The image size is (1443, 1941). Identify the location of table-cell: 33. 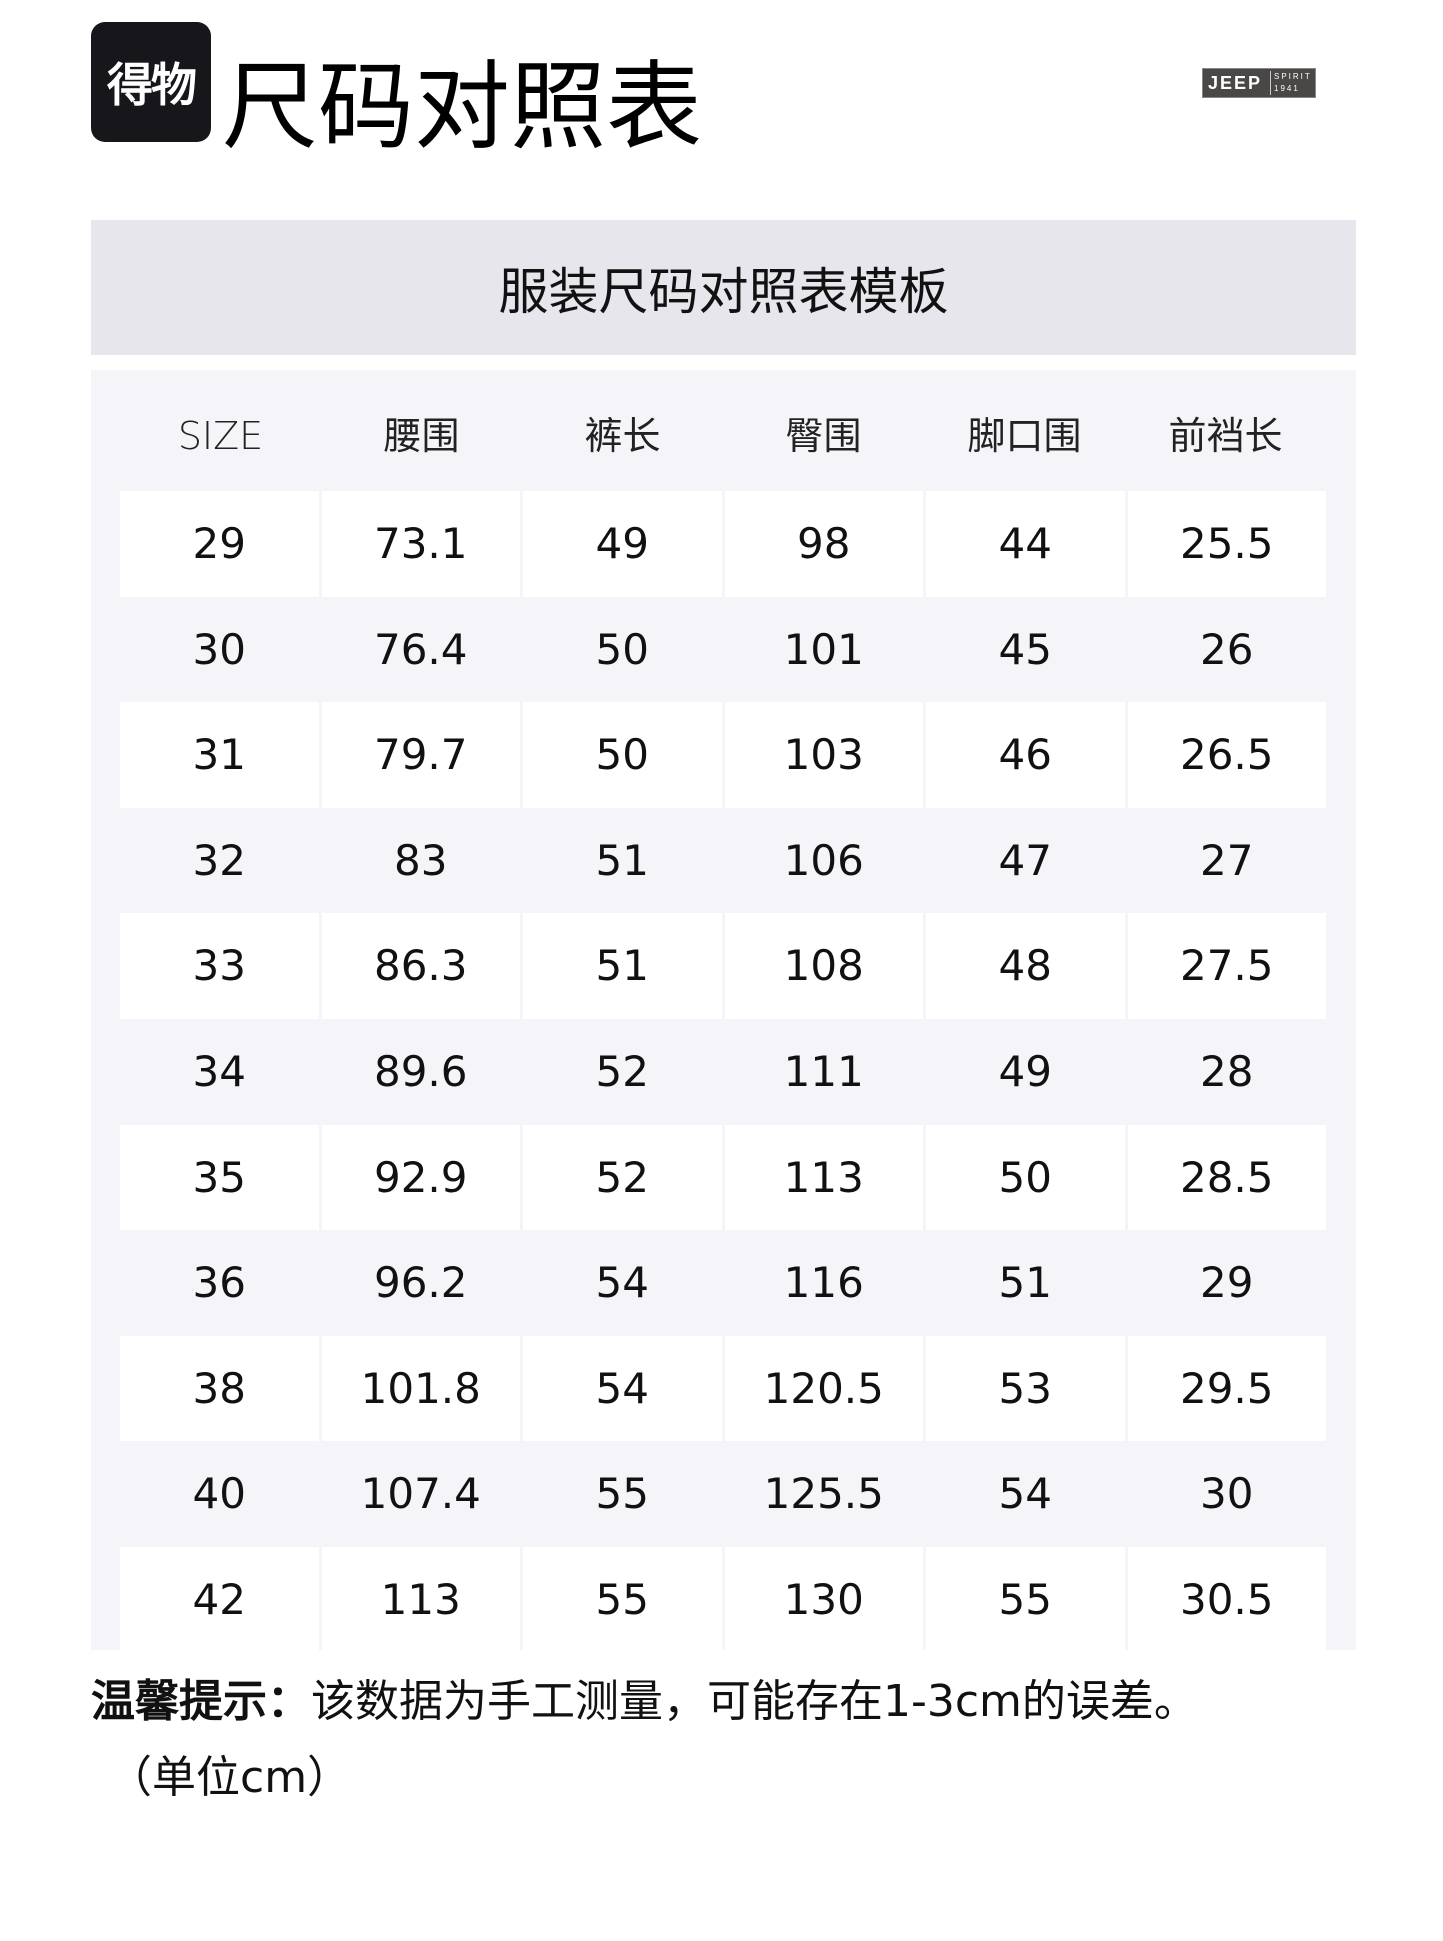
(219, 966).